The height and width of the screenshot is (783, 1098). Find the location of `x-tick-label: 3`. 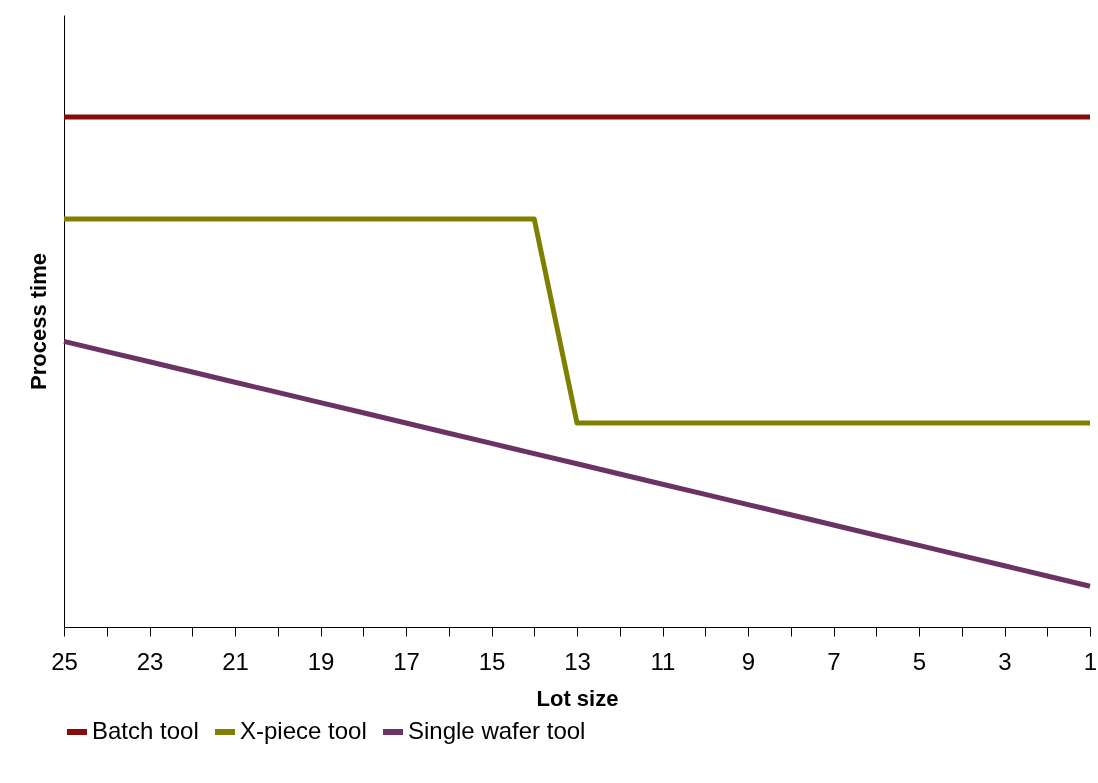

x-tick-label: 3 is located at coordinates (1005, 661).